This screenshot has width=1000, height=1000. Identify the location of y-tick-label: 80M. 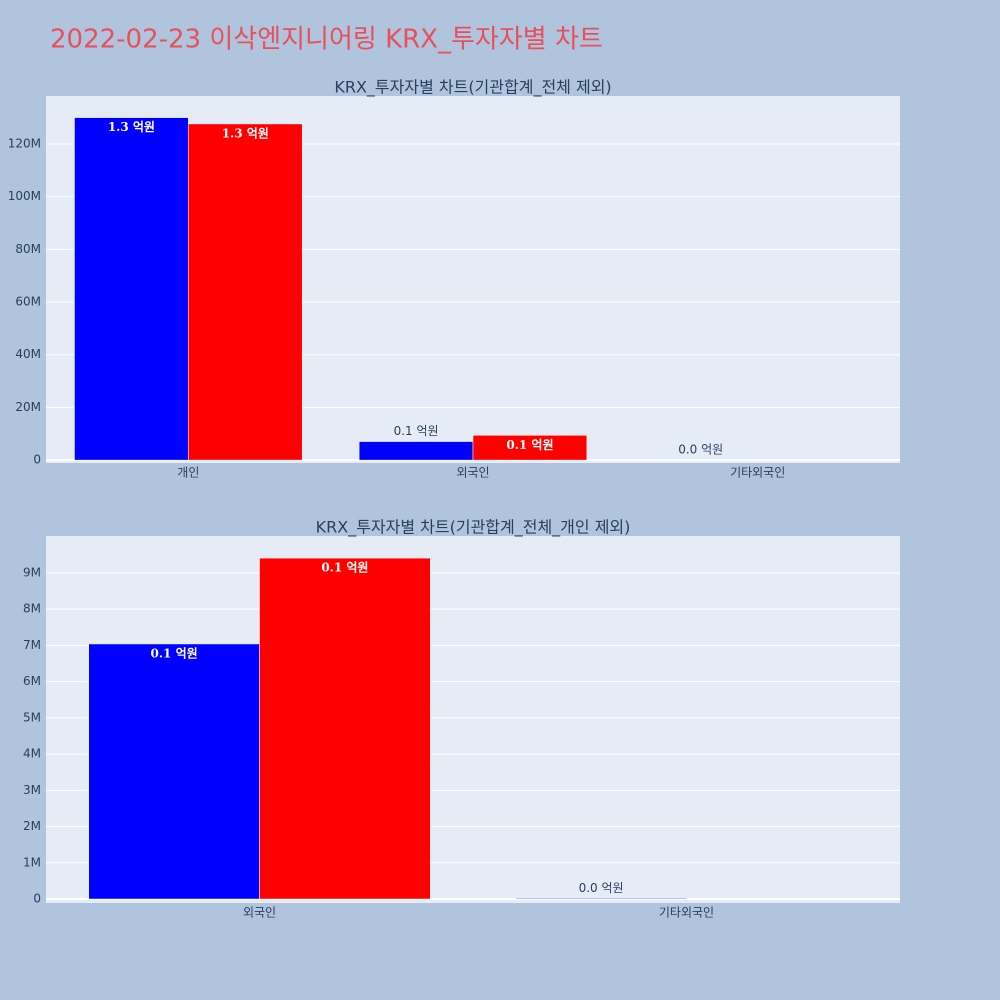
(28, 249).